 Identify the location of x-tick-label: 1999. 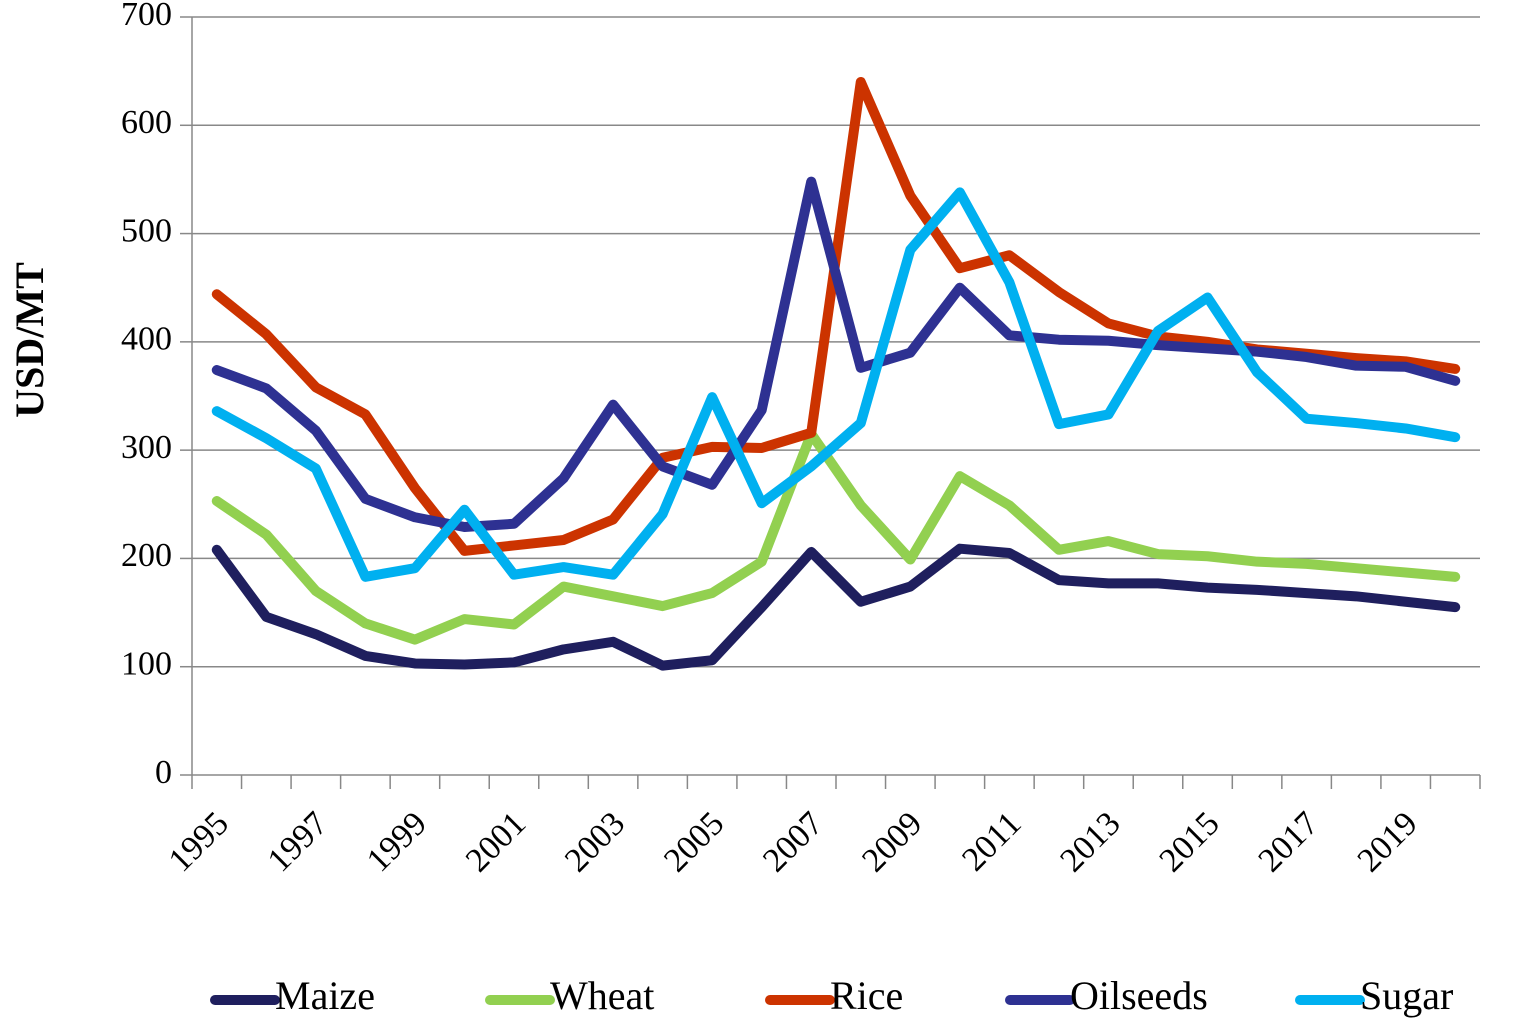
(397, 842).